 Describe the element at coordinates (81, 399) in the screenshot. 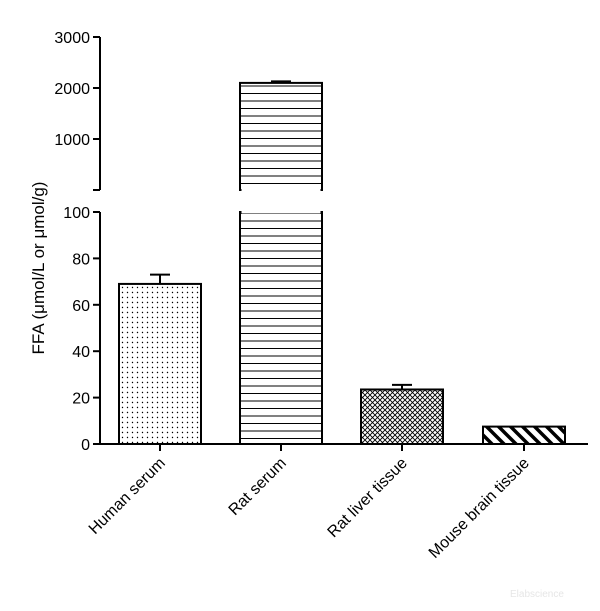

I see `y-tick-label: 20` at that location.